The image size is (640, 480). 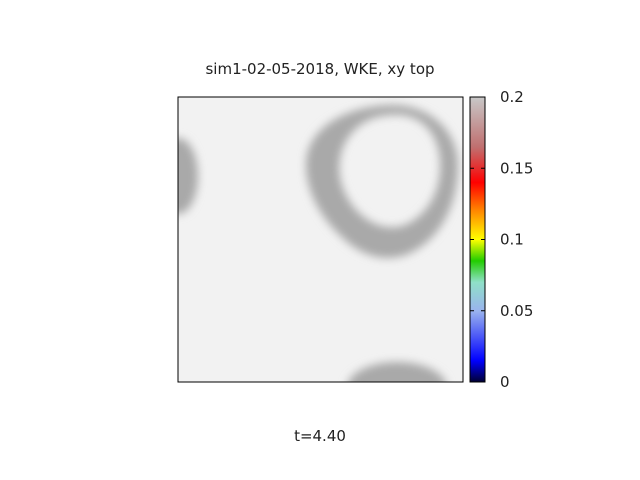 What do you see at coordinates (516, 311) in the screenshot?
I see `colorbar-tick-label: 0.05` at bounding box center [516, 311].